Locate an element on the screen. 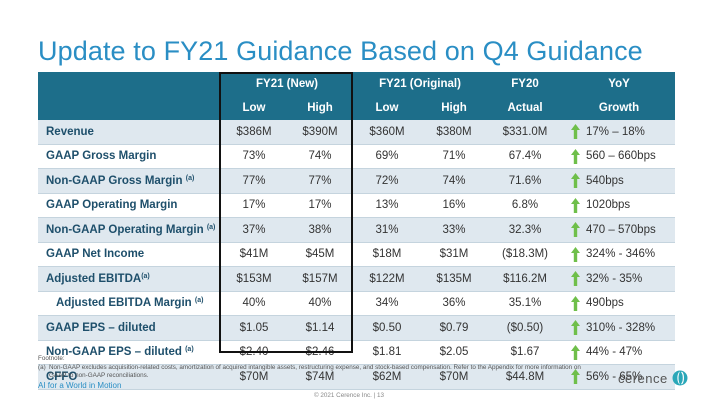 The image size is (720, 405). growth-cell: 17% – 18% is located at coordinates (619, 132).